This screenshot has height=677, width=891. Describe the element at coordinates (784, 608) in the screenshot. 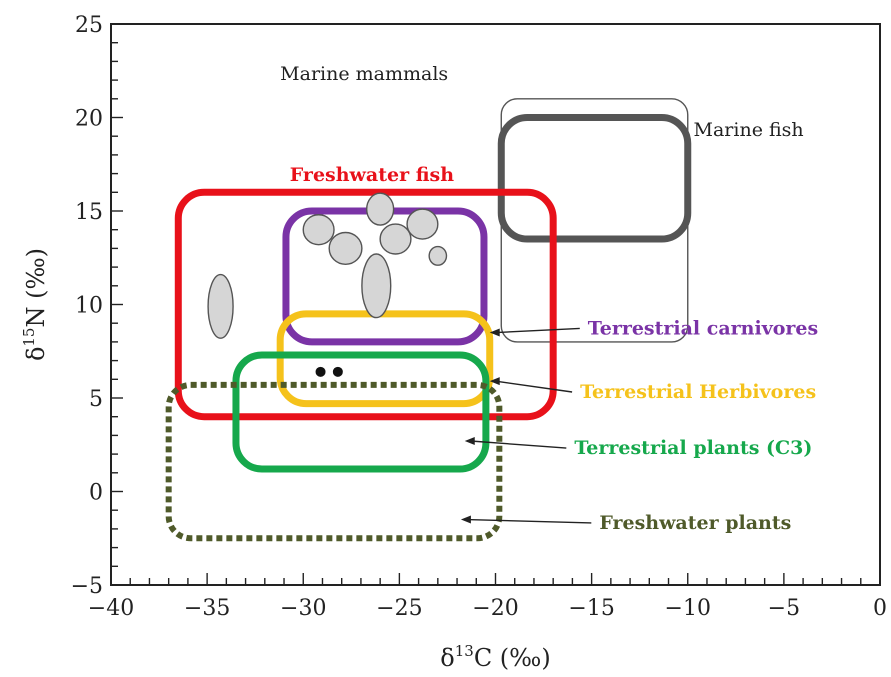

I see `x-tick-label: −5` at that location.